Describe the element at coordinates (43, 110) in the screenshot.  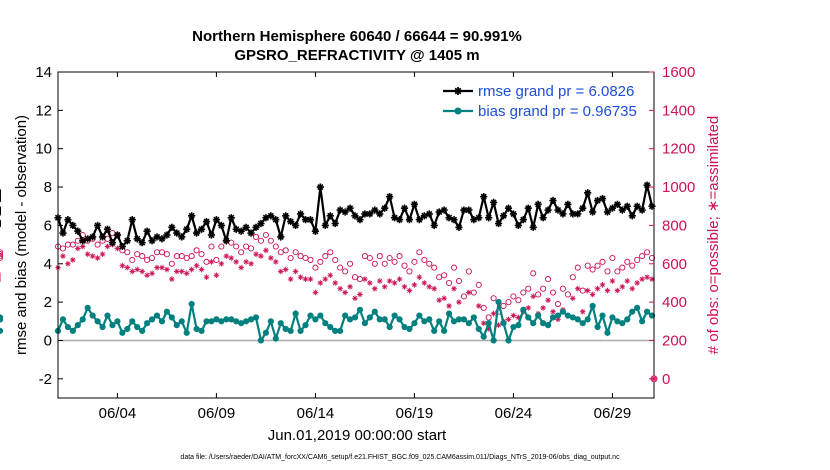
I see `y-tick-label-left: 12` at that location.